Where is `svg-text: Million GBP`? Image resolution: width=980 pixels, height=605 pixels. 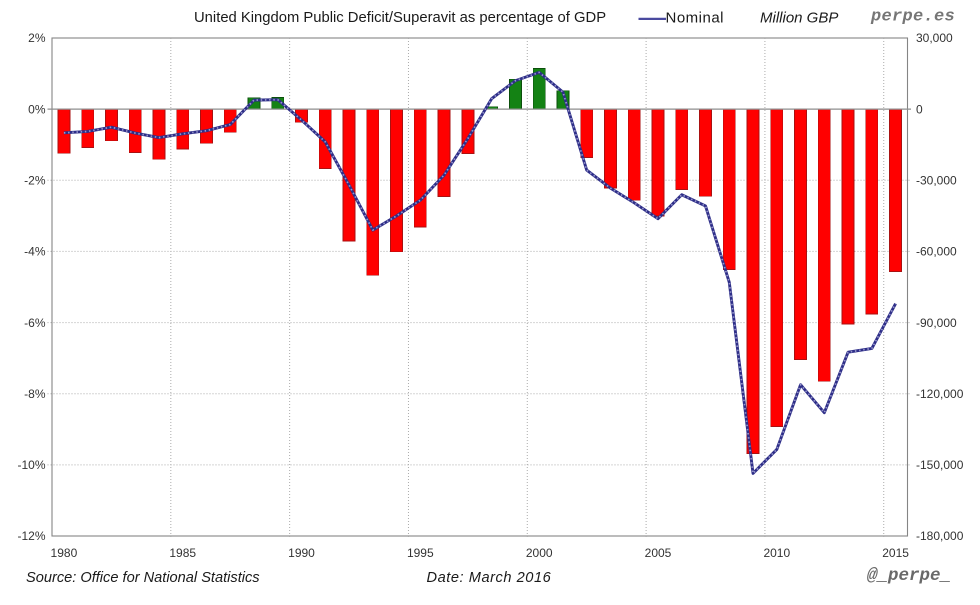
svg-text: Million GBP is located at coordinates (799, 18).